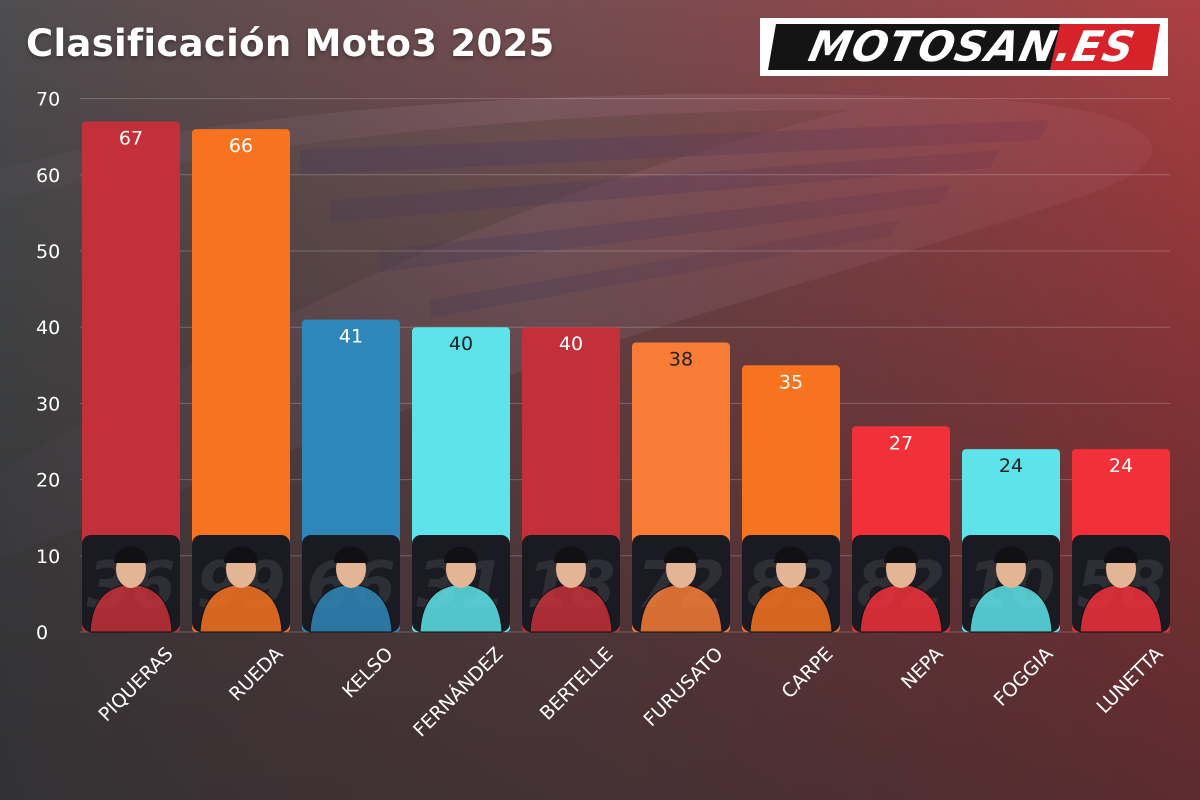  I want to click on x-tick-label: CARPE, so click(807, 673).